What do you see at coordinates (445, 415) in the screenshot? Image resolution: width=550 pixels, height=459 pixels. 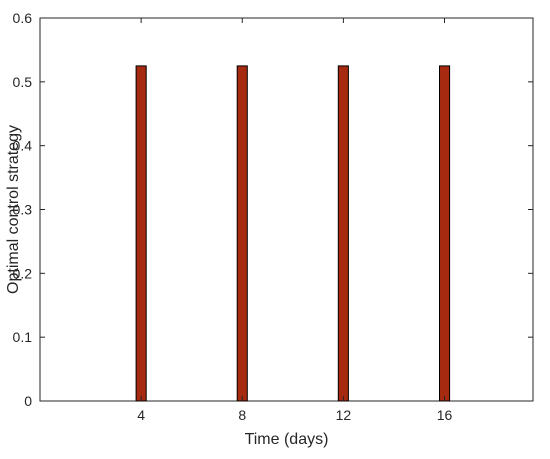 I see `x-tick-label: 16` at bounding box center [445, 415].